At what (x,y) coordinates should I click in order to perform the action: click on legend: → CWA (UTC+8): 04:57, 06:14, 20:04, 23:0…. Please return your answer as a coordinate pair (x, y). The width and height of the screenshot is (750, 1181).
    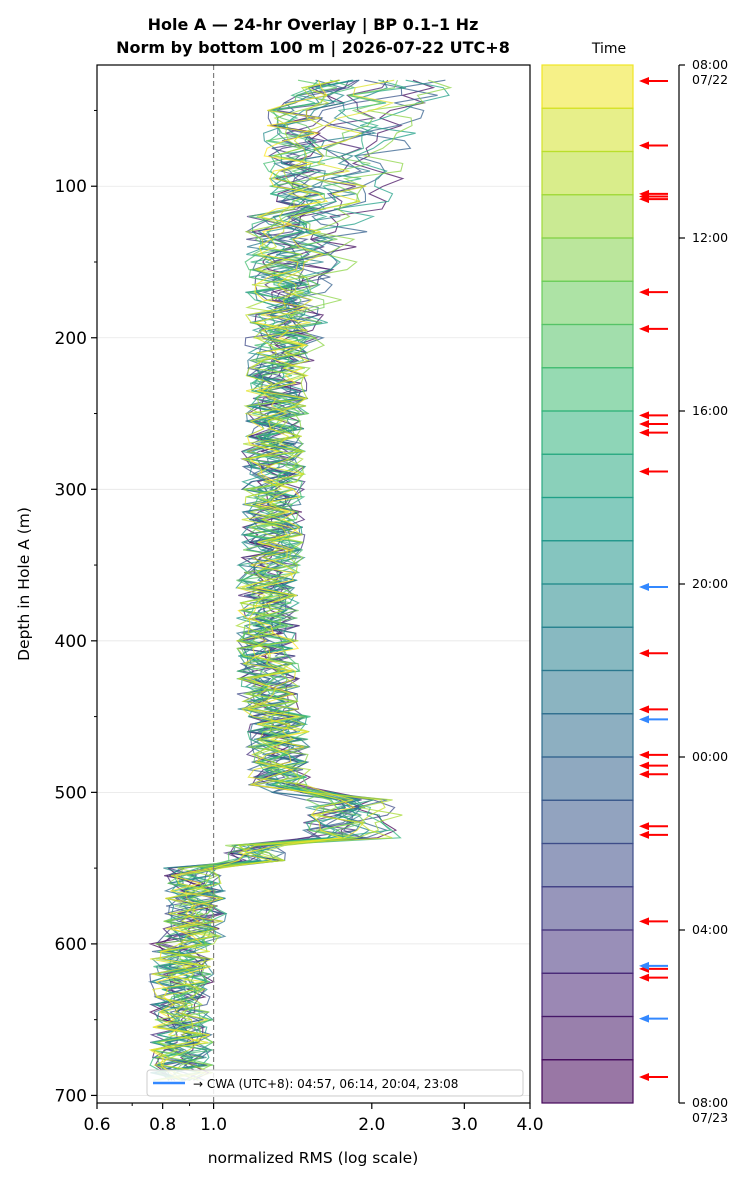
    Looking at the image, I should click on (335, 1083).